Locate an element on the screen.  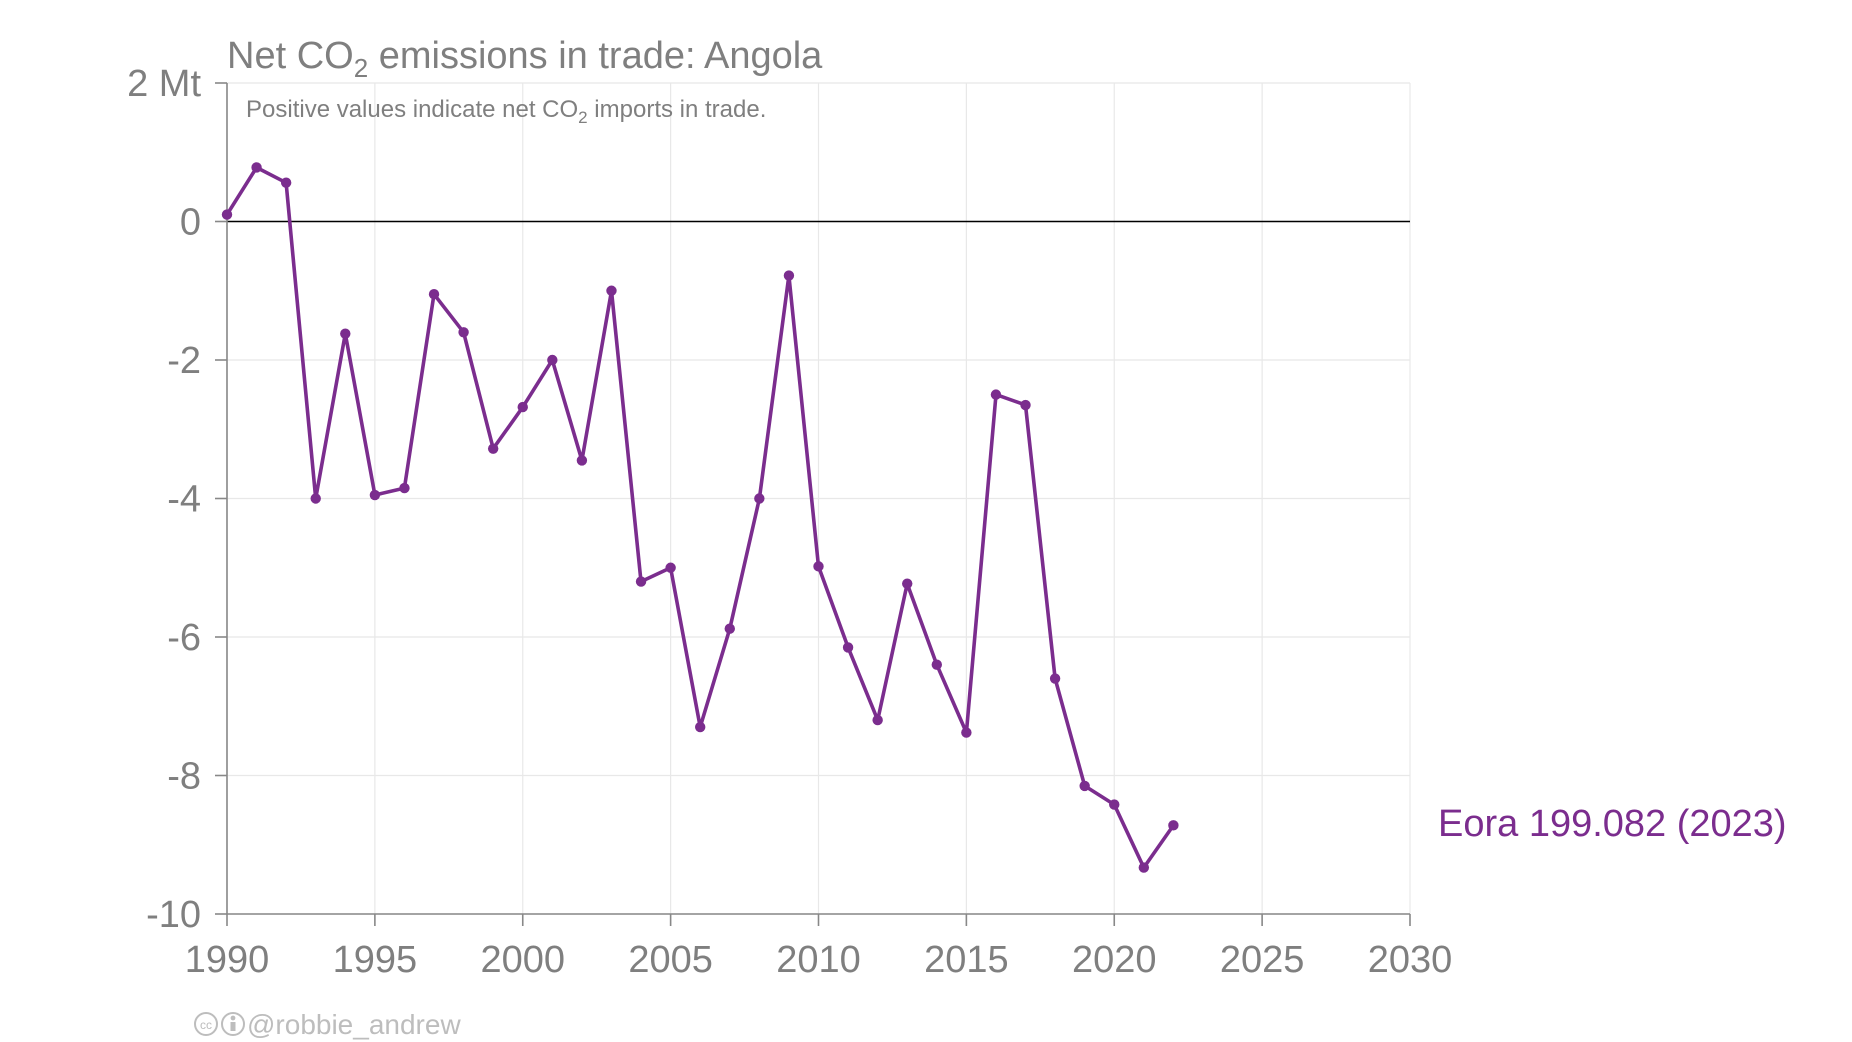
y-tick-label: -10 is located at coordinates (173, 915).